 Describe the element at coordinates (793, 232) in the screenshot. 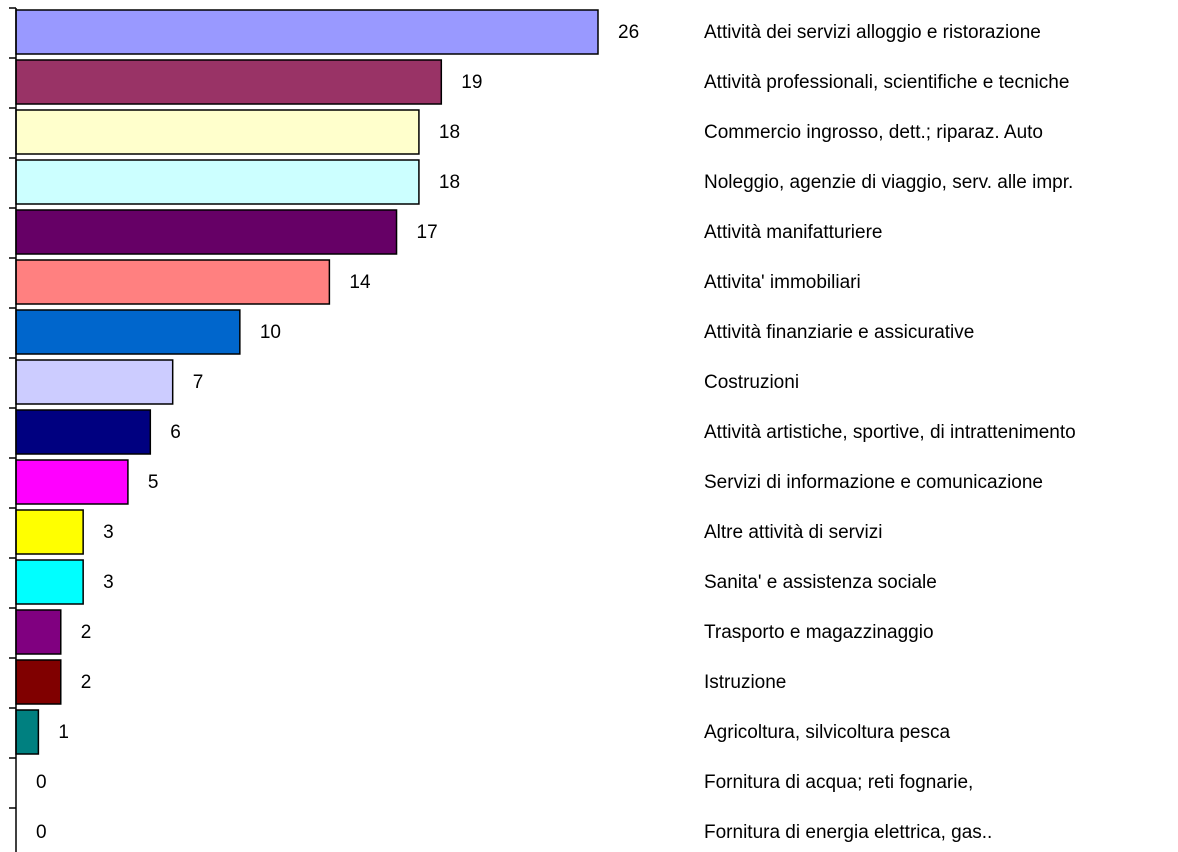

I see `legend-label: Attività manifatturiere` at that location.